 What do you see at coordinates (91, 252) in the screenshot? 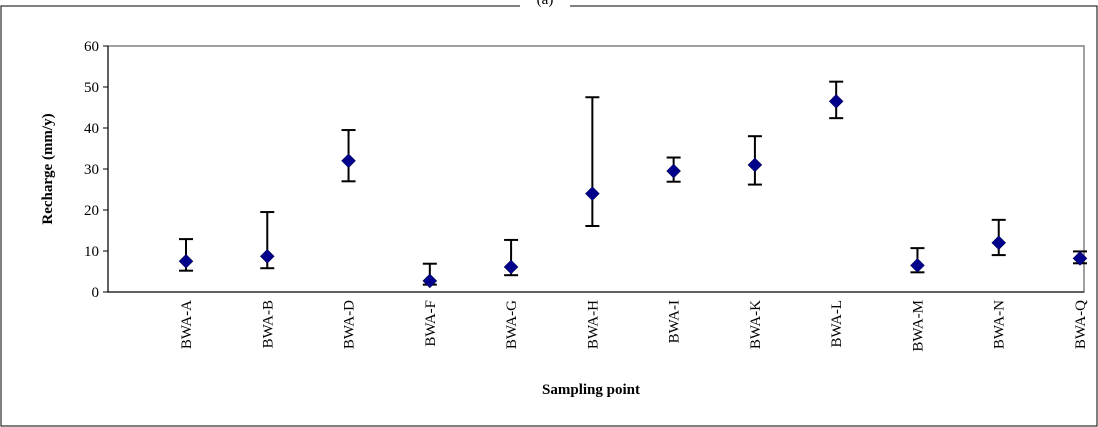
I see `y-tick-label: 10` at bounding box center [91, 252].